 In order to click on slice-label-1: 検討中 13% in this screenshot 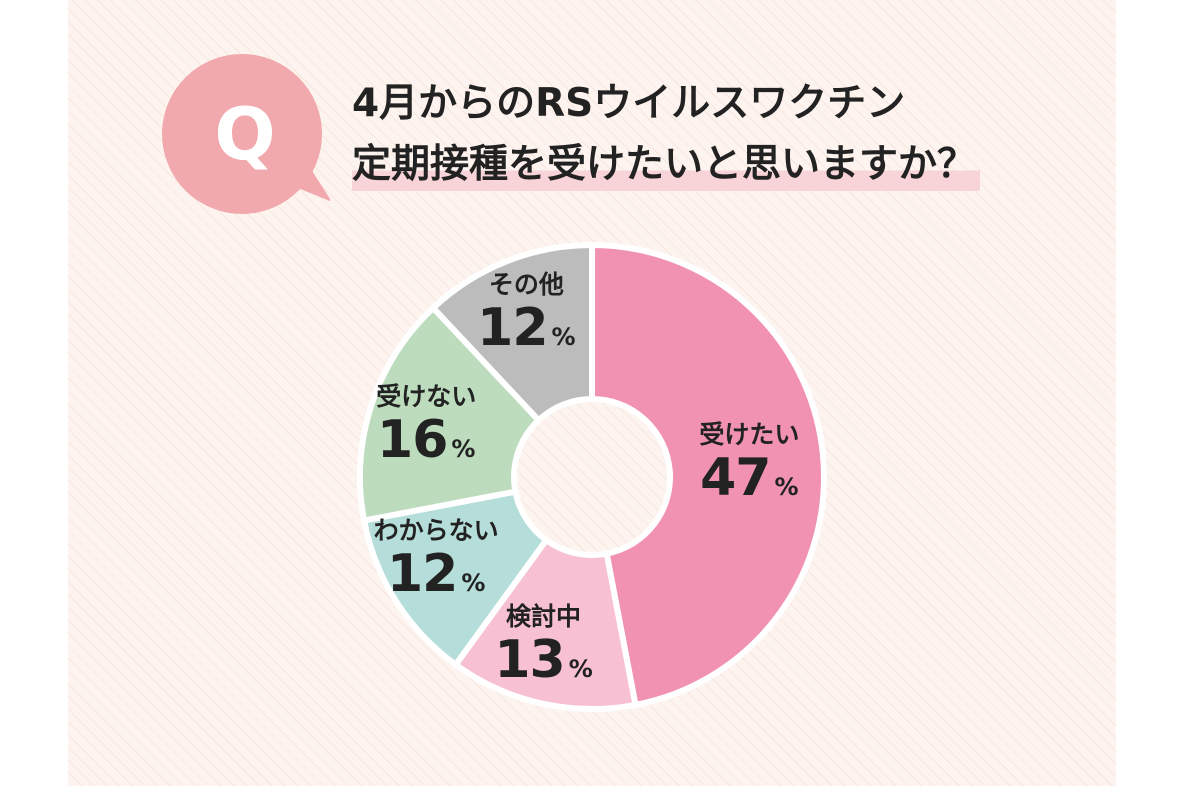, I will do `click(543, 651)`.